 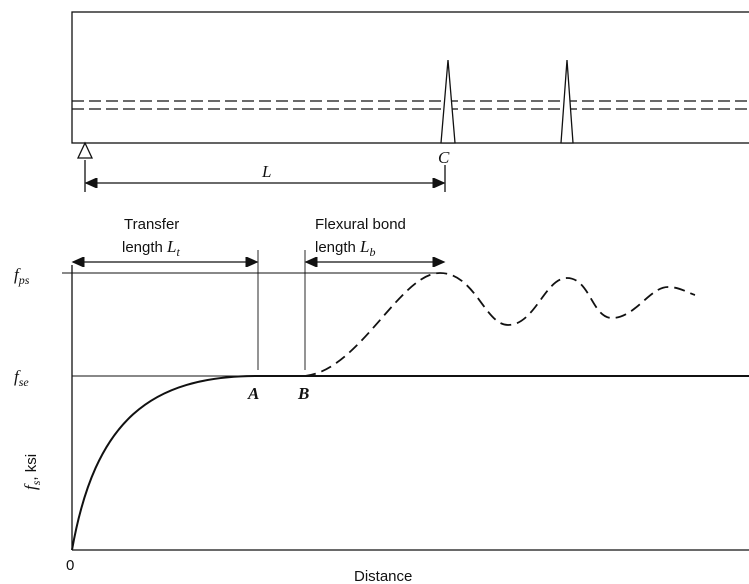 I want to click on fse-label: fse, so click(x=21, y=378).